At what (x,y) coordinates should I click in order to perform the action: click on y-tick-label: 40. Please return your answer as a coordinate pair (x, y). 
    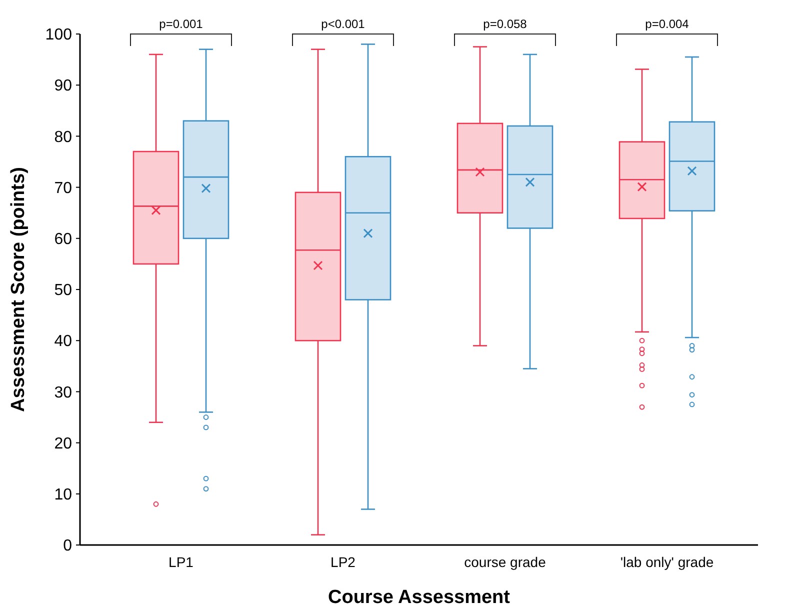
    Looking at the image, I should click on (63, 341).